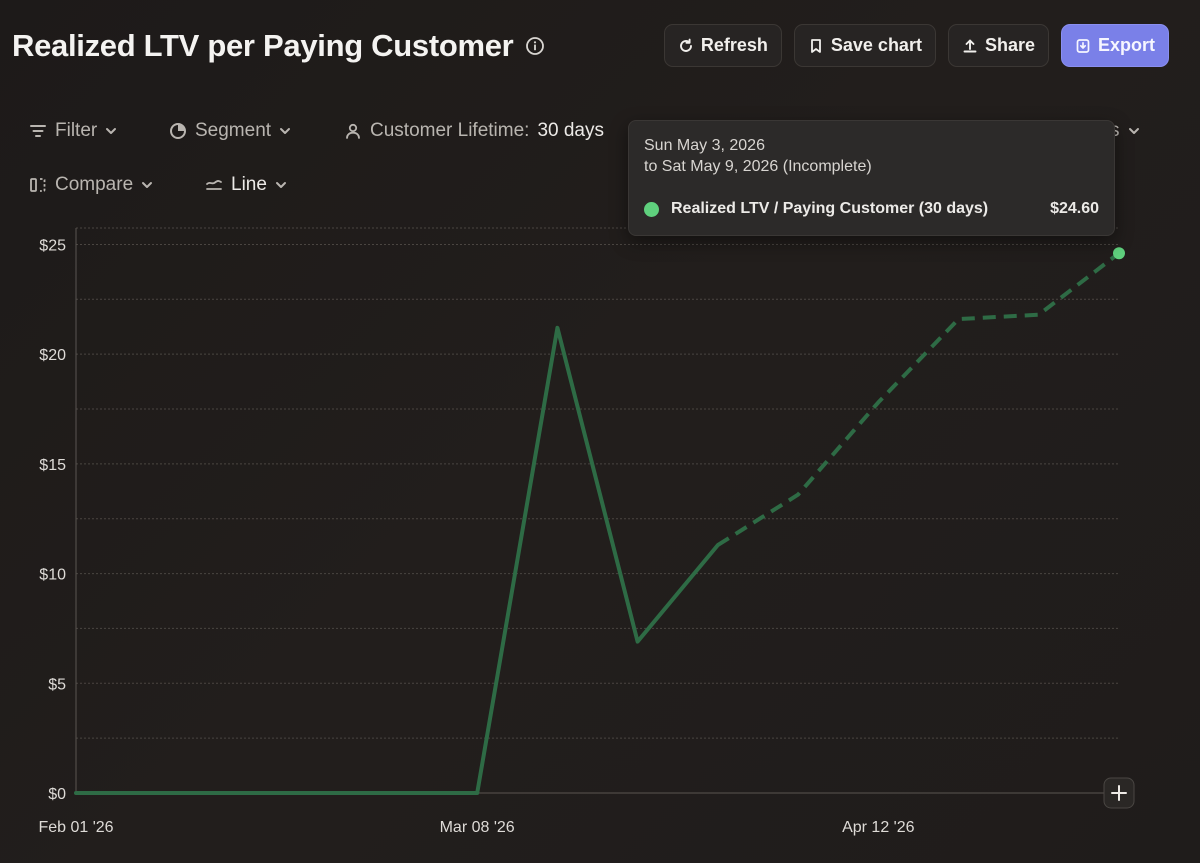 This screenshot has height=863, width=1200. I want to click on x-tick-label: Apr 12 '26, so click(878, 827).